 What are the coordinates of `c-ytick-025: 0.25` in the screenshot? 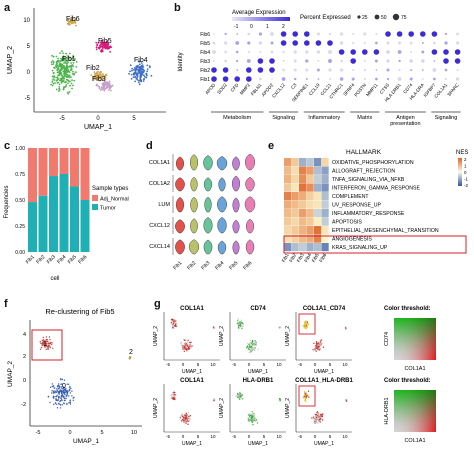 It's located at (20, 227).